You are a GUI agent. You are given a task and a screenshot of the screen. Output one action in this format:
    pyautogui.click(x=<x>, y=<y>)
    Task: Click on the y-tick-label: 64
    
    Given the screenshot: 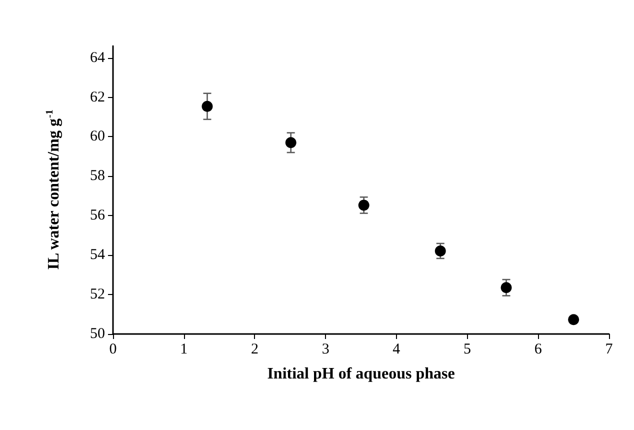 What is the action you would take?
    pyautogui.click(x=98, y=58)
    